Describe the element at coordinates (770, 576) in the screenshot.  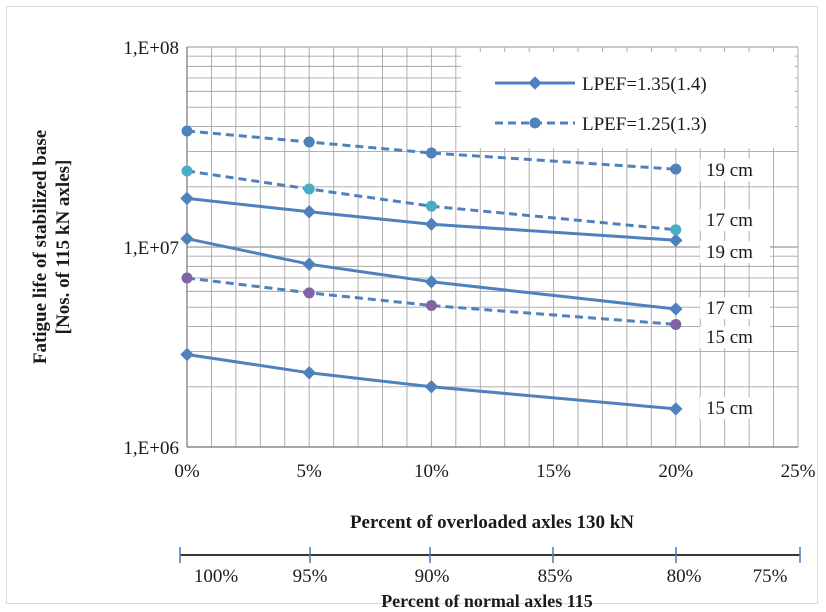
I see `secondary-tick-label: 75%` at that location.